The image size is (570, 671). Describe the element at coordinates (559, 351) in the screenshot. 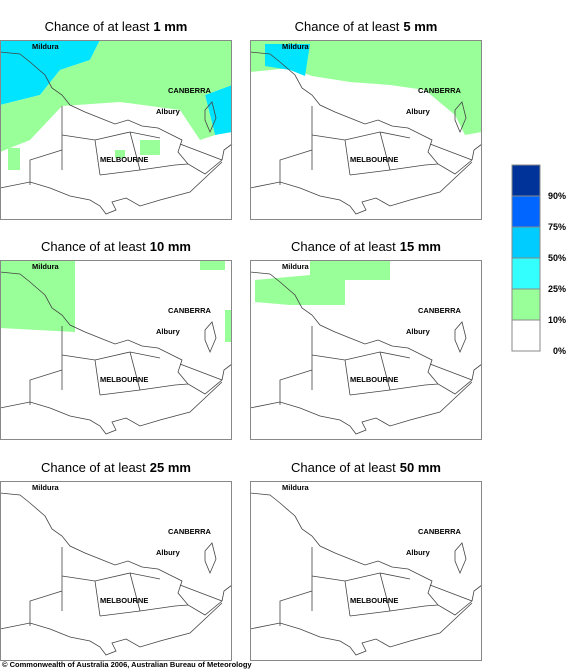

I see `legend-label: 0%` at that location.